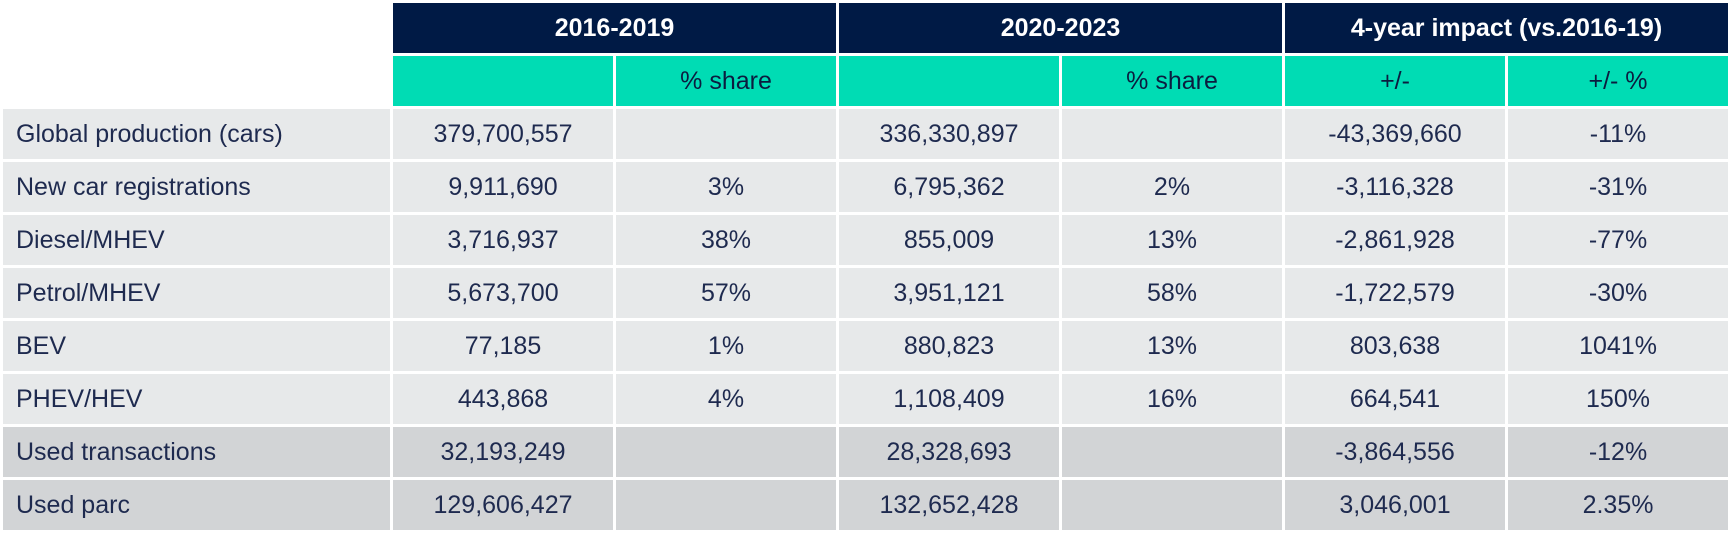 Image resolution: width=1728 pixels, height=535 pixels. I want to click on table-cell: 443,868, so click(503, 399).